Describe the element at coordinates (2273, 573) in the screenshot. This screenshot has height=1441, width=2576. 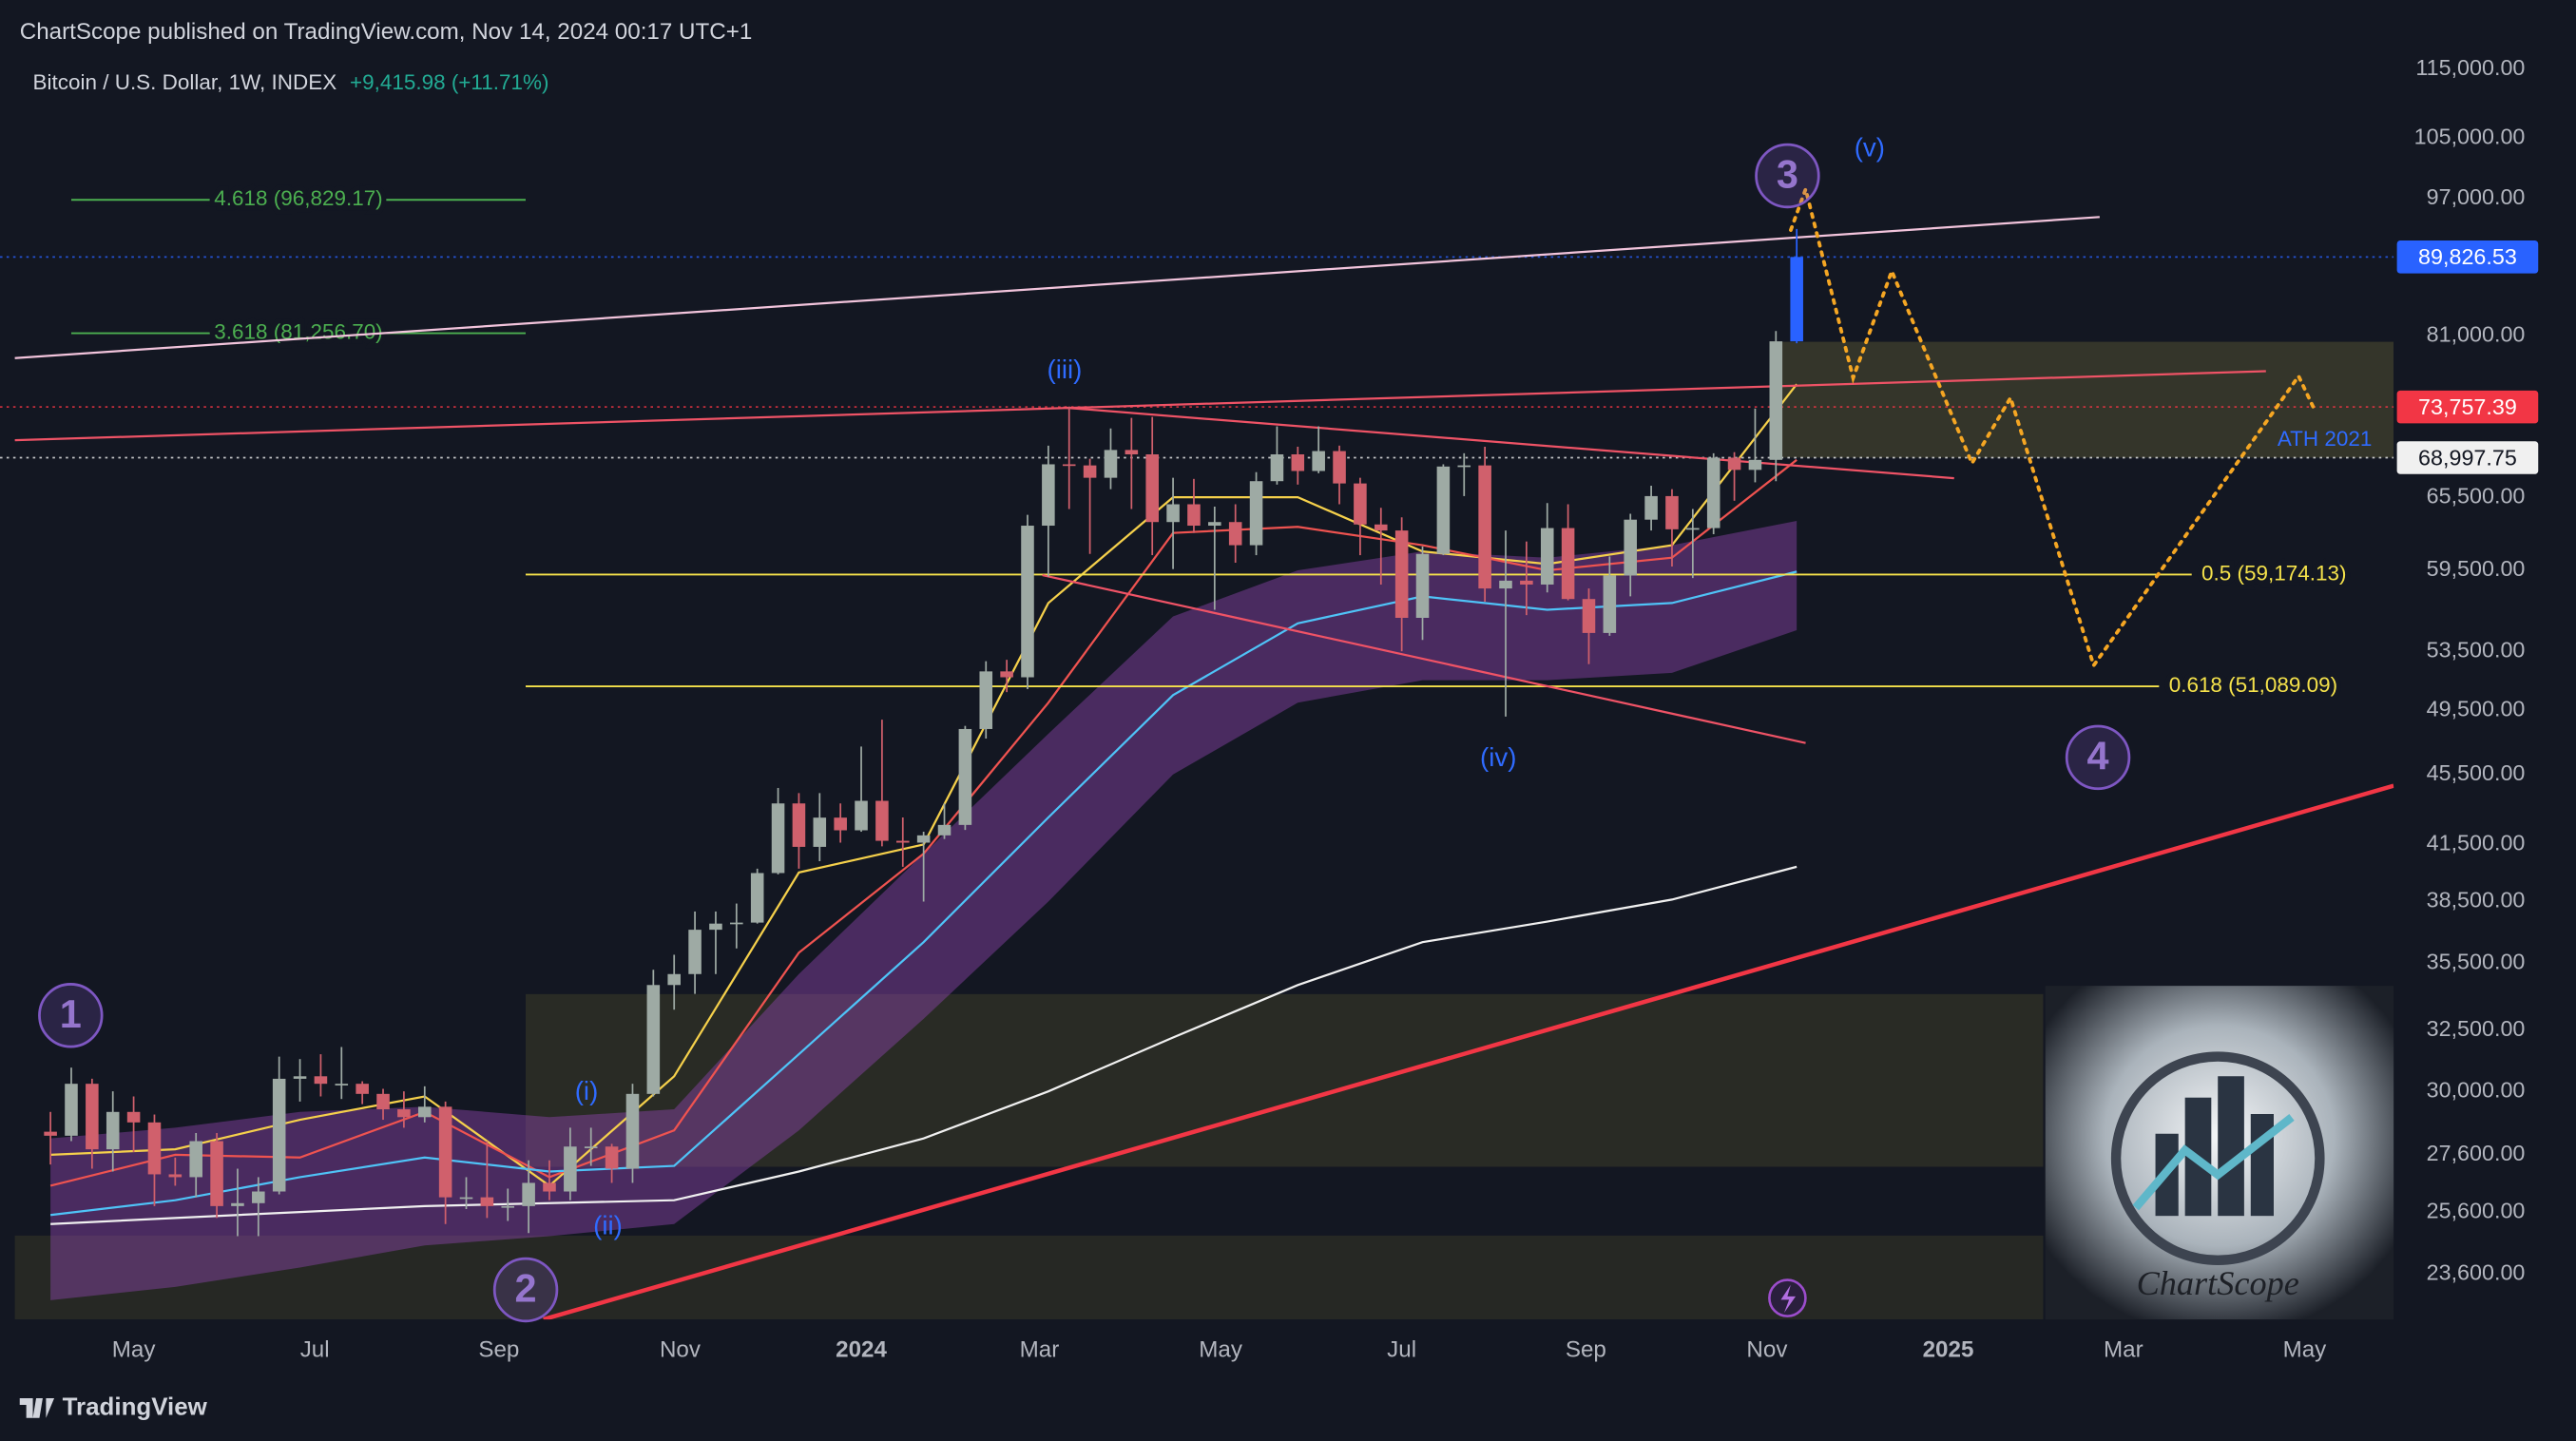
I see `fib-label: 0.5 (59,174.13)` at that location.